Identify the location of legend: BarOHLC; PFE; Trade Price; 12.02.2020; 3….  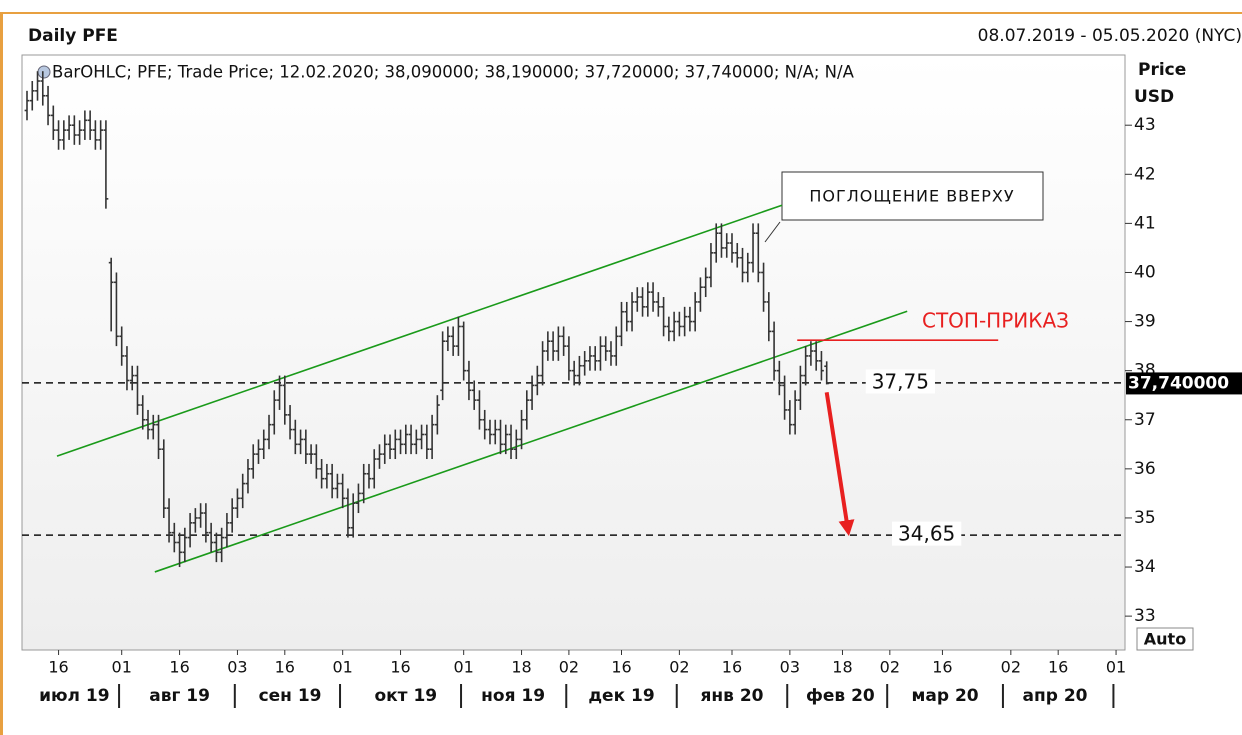
(453, 72).